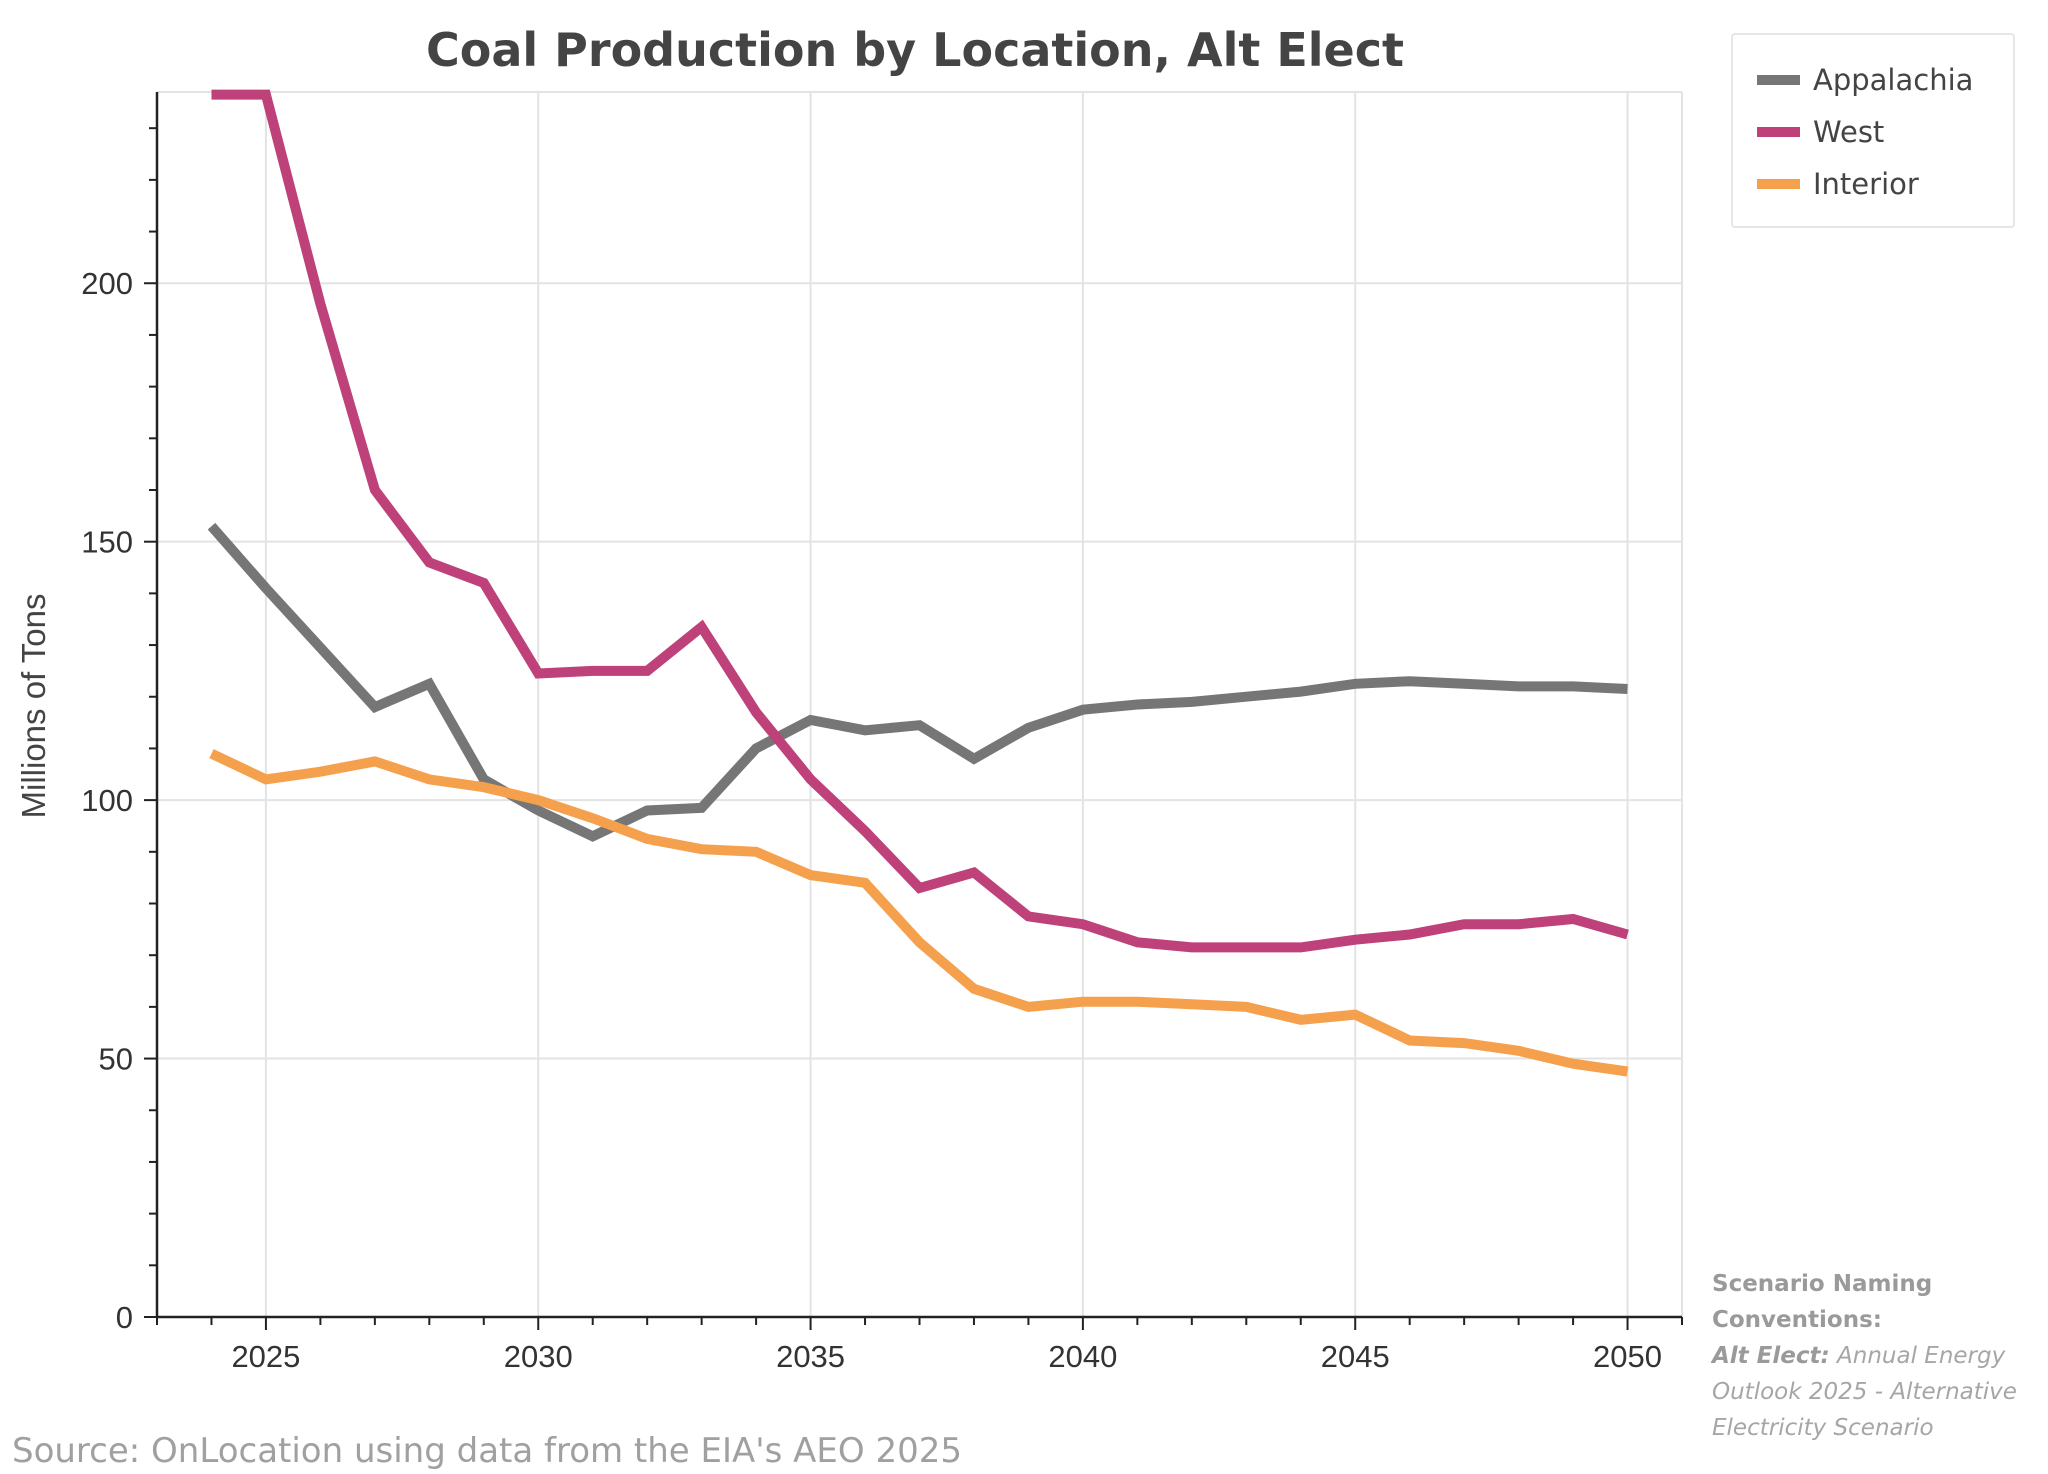 The height and width of the screenshot is (1474, 2048). I want to click on y-tick-label: 0, so click(124, 1317).